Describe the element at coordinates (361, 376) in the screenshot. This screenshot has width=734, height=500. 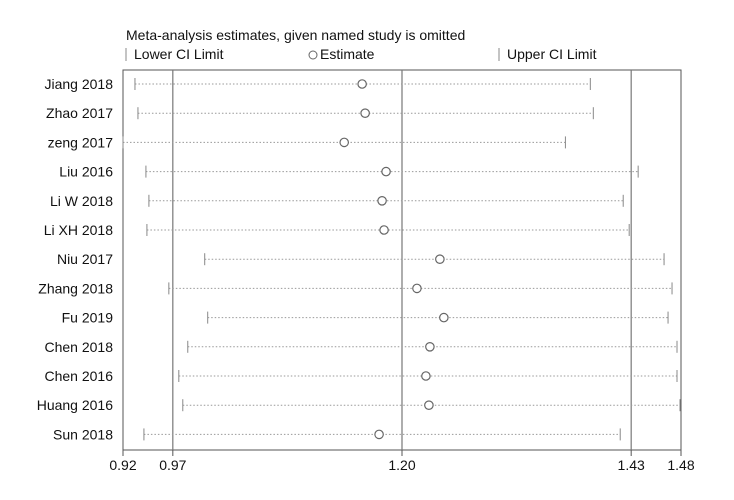
I see `study-row: Chen 2016` at that location.